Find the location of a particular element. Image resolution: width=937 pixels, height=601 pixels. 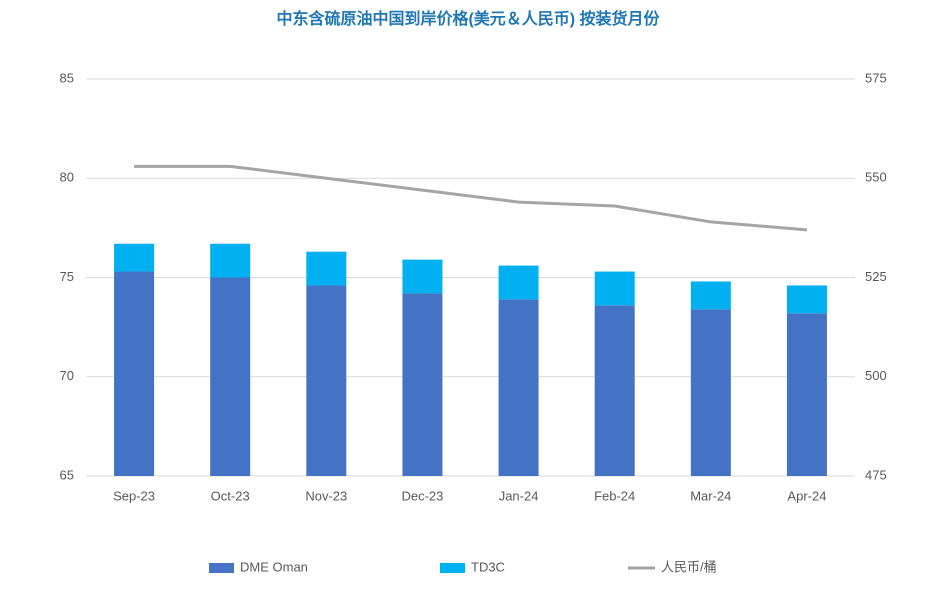

legend-label: DME Oman is located at coordinates (274, 566).